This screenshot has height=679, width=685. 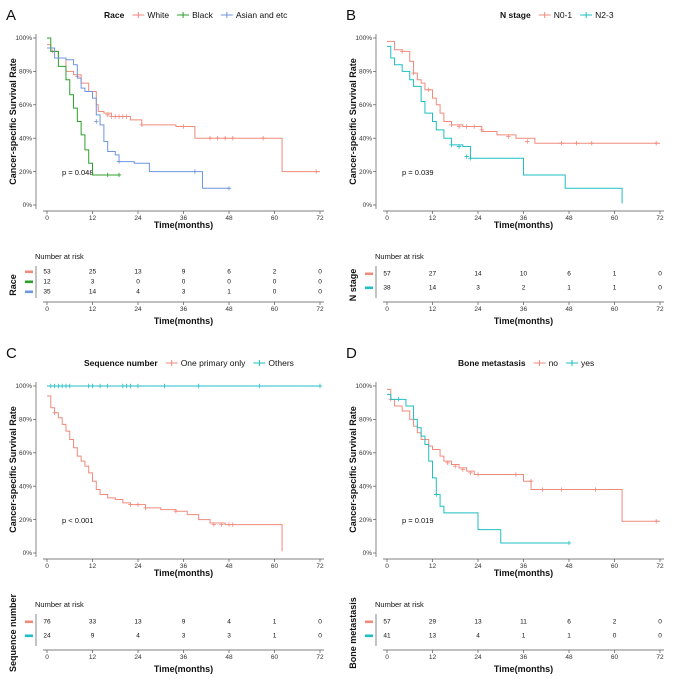 I want to click on risk-table-x-label: Time(months), so click(x=183, y=669).